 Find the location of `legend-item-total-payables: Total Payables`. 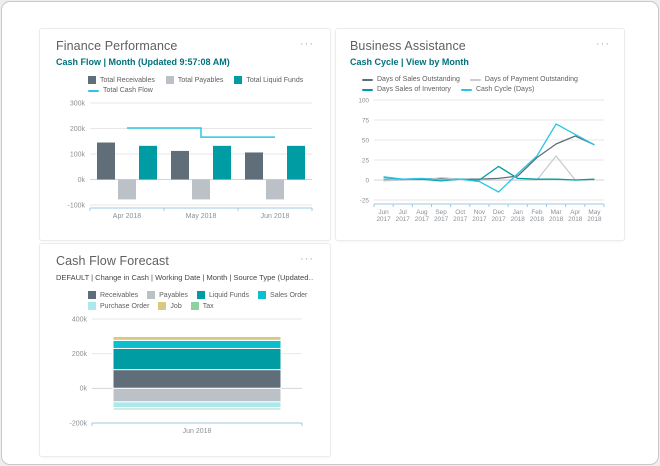

legend-item-total-payables: Total Payables is located at coordinates (194, 80).